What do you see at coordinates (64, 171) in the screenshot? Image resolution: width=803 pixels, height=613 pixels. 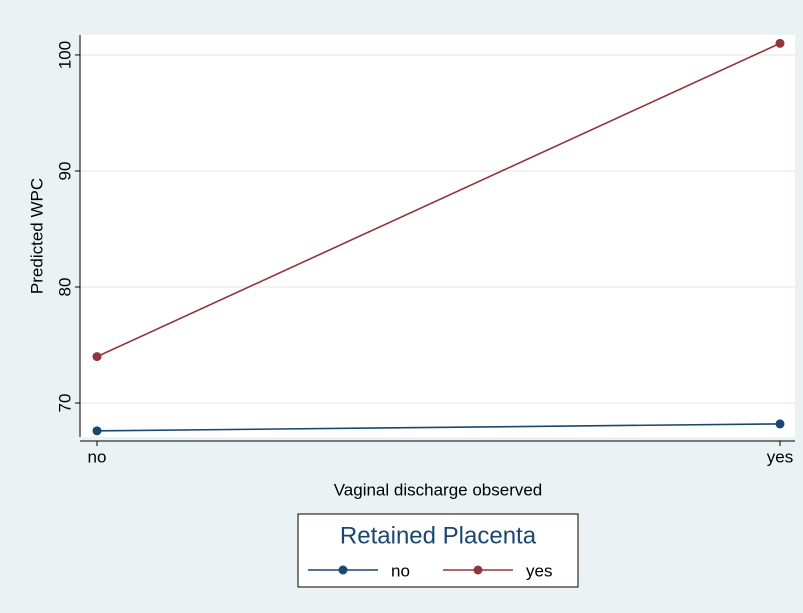 I see `y-tick-label: 90` at bounding box center [64, 171].